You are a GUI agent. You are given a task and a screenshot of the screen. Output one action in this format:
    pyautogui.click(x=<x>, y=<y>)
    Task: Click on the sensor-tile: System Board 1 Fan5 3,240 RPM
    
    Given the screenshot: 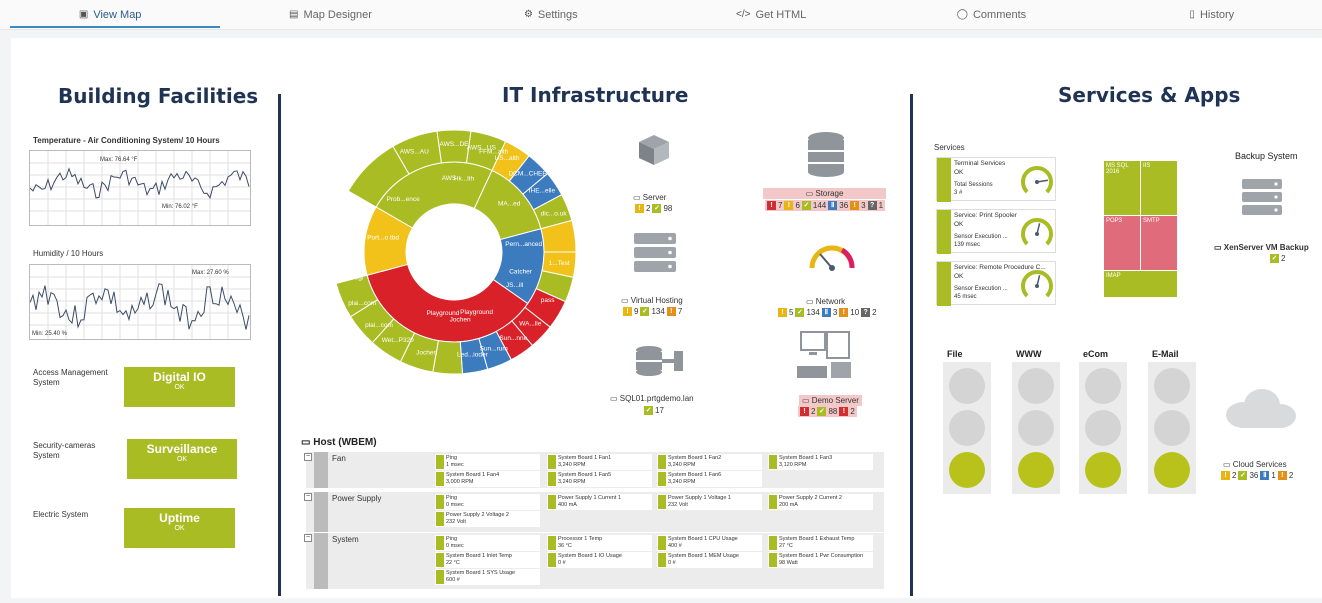 What is the action you would take?
    pyautogui.click(x=599, y=479)
    